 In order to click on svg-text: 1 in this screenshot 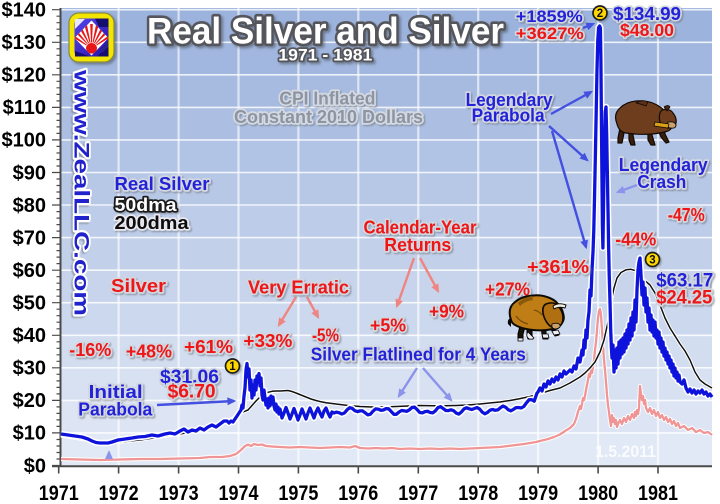, I will do `click(232, 367)`.